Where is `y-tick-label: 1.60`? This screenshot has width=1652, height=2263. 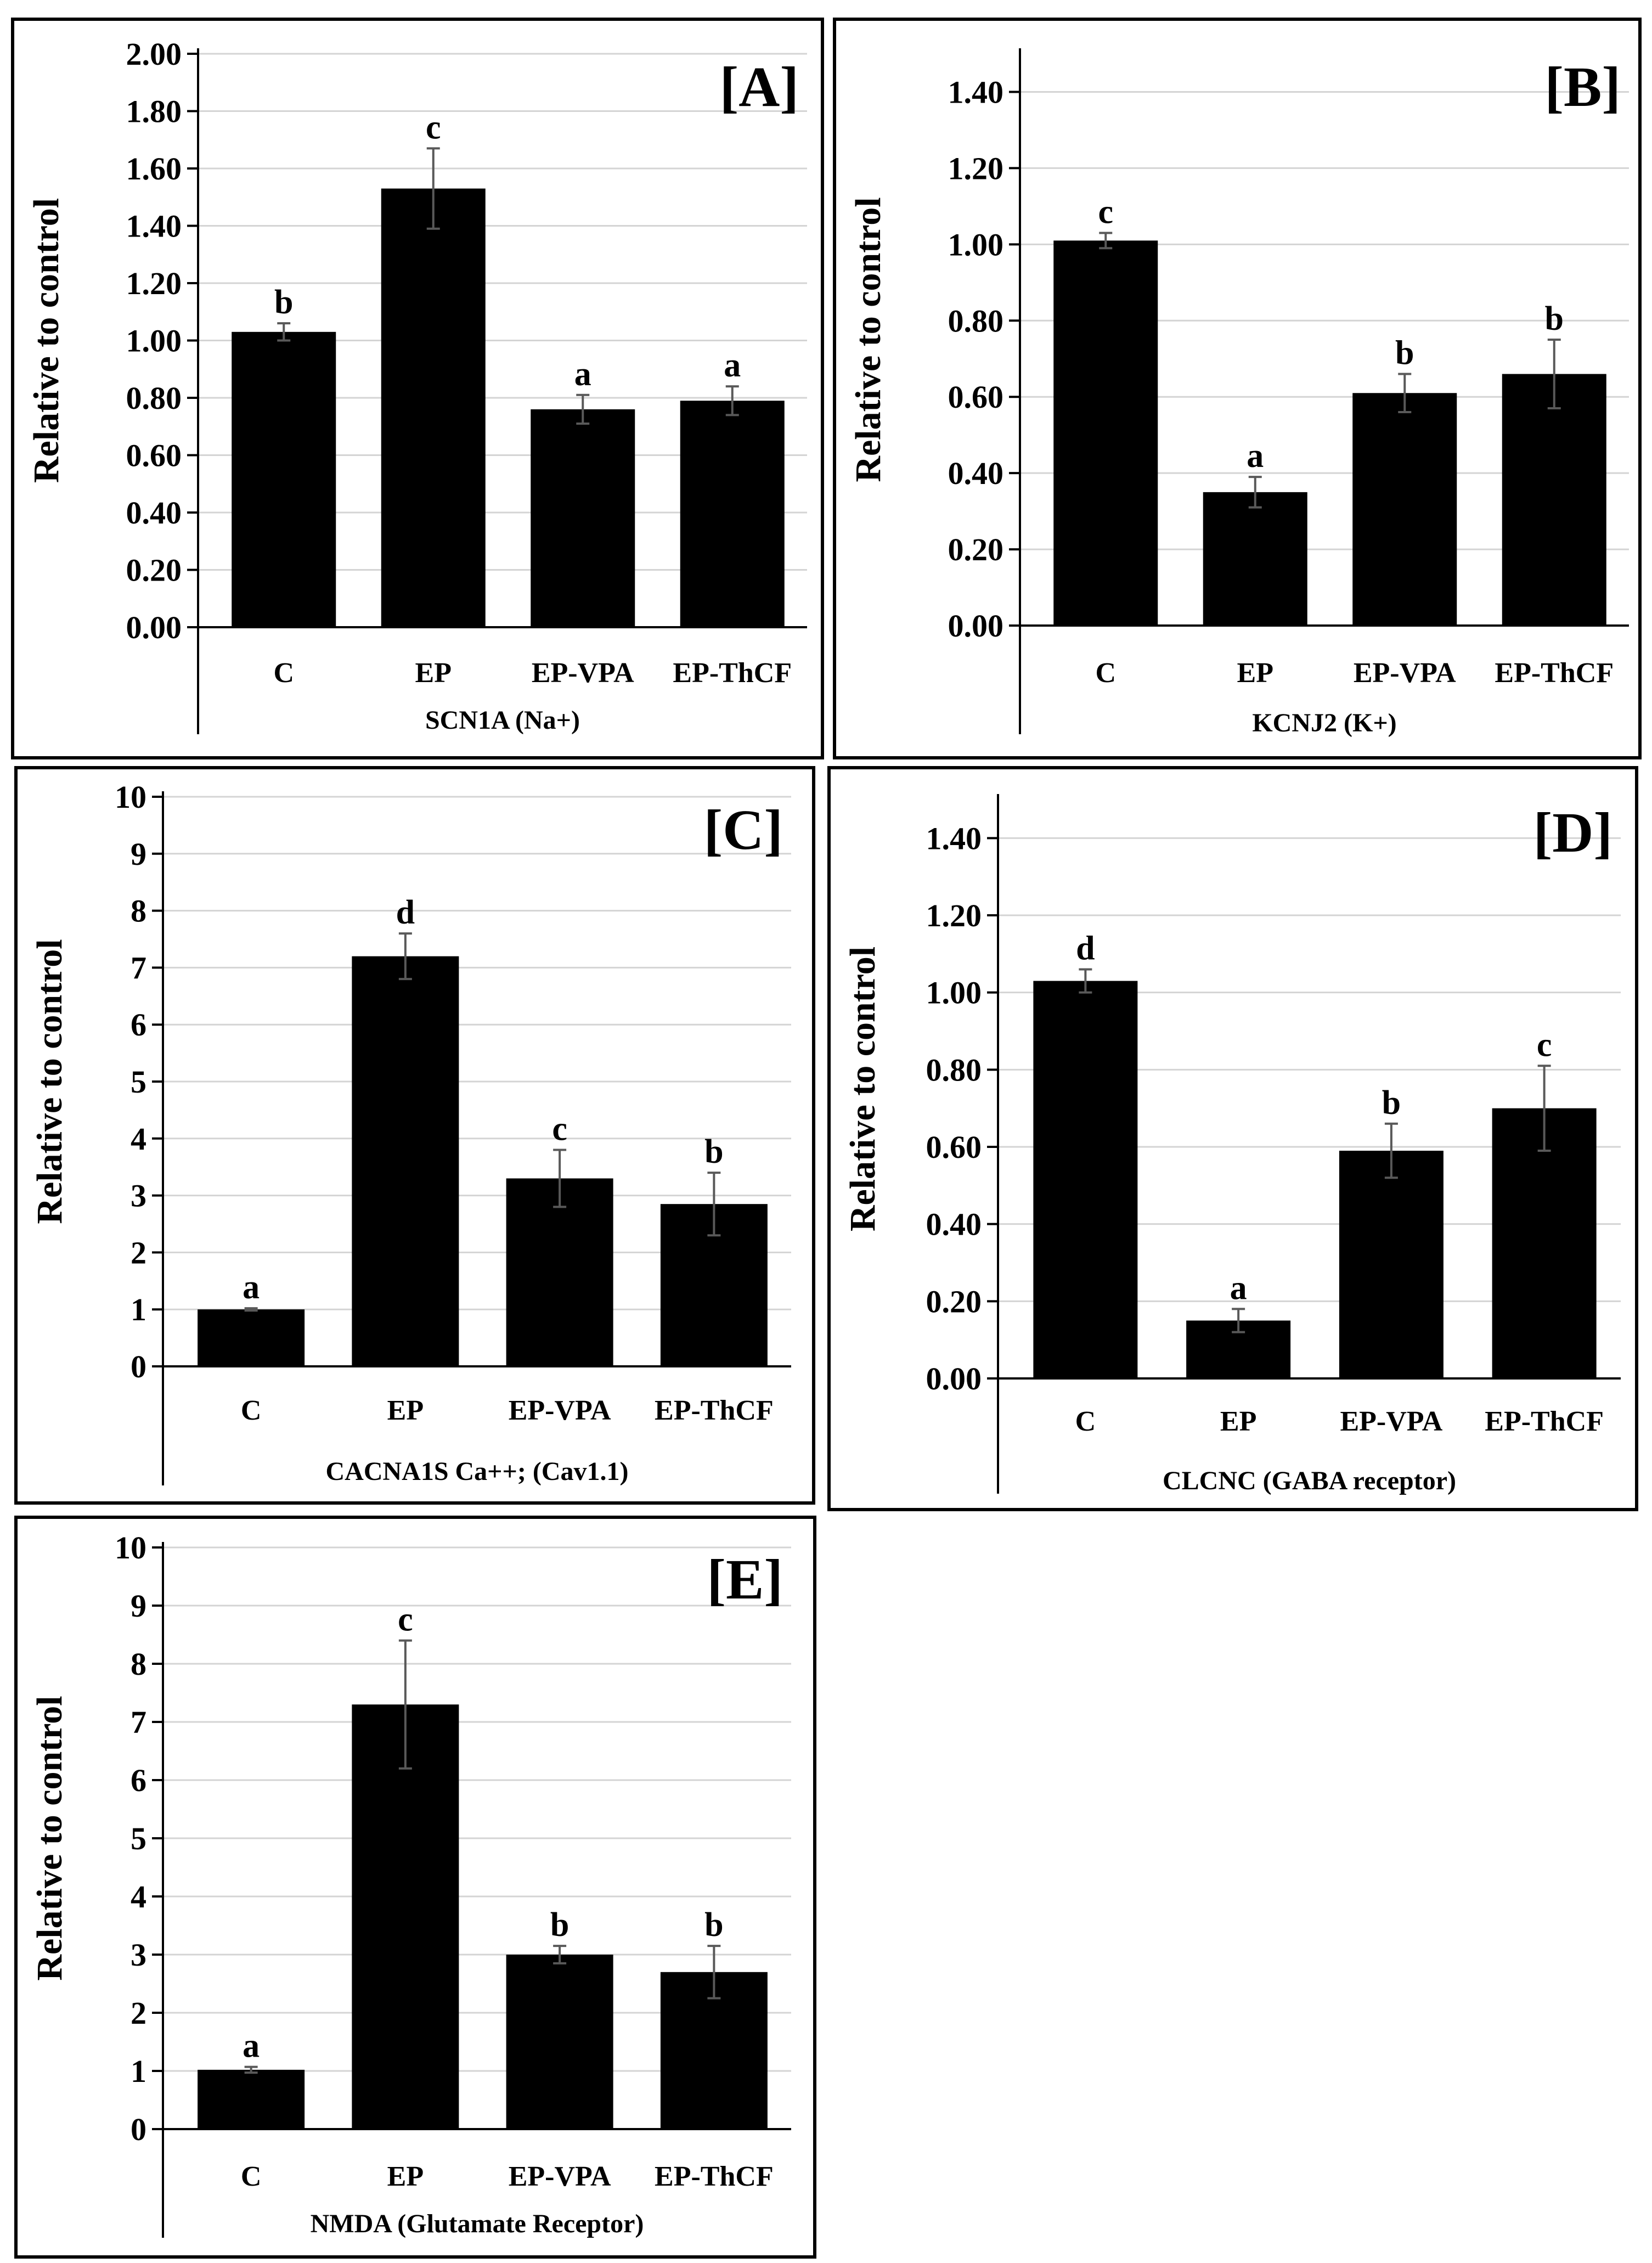
y-tick-label: 1.60 is located at coordinates (154, 169).